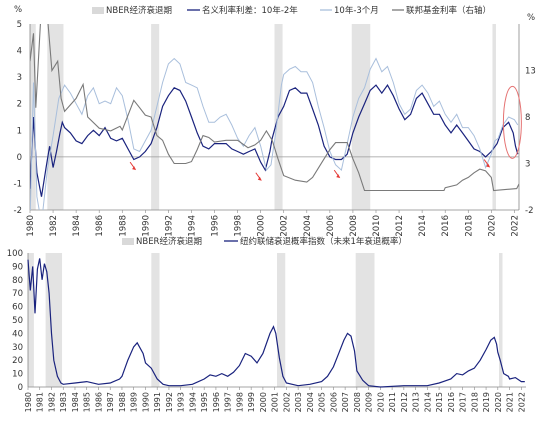 Image resolution: width=550 pixels, height=424 pixels. What do you see at coordinates (19, 105) in the screenshot?
I see `y-left-tick-label: 2` at bounding box center [19, 105].